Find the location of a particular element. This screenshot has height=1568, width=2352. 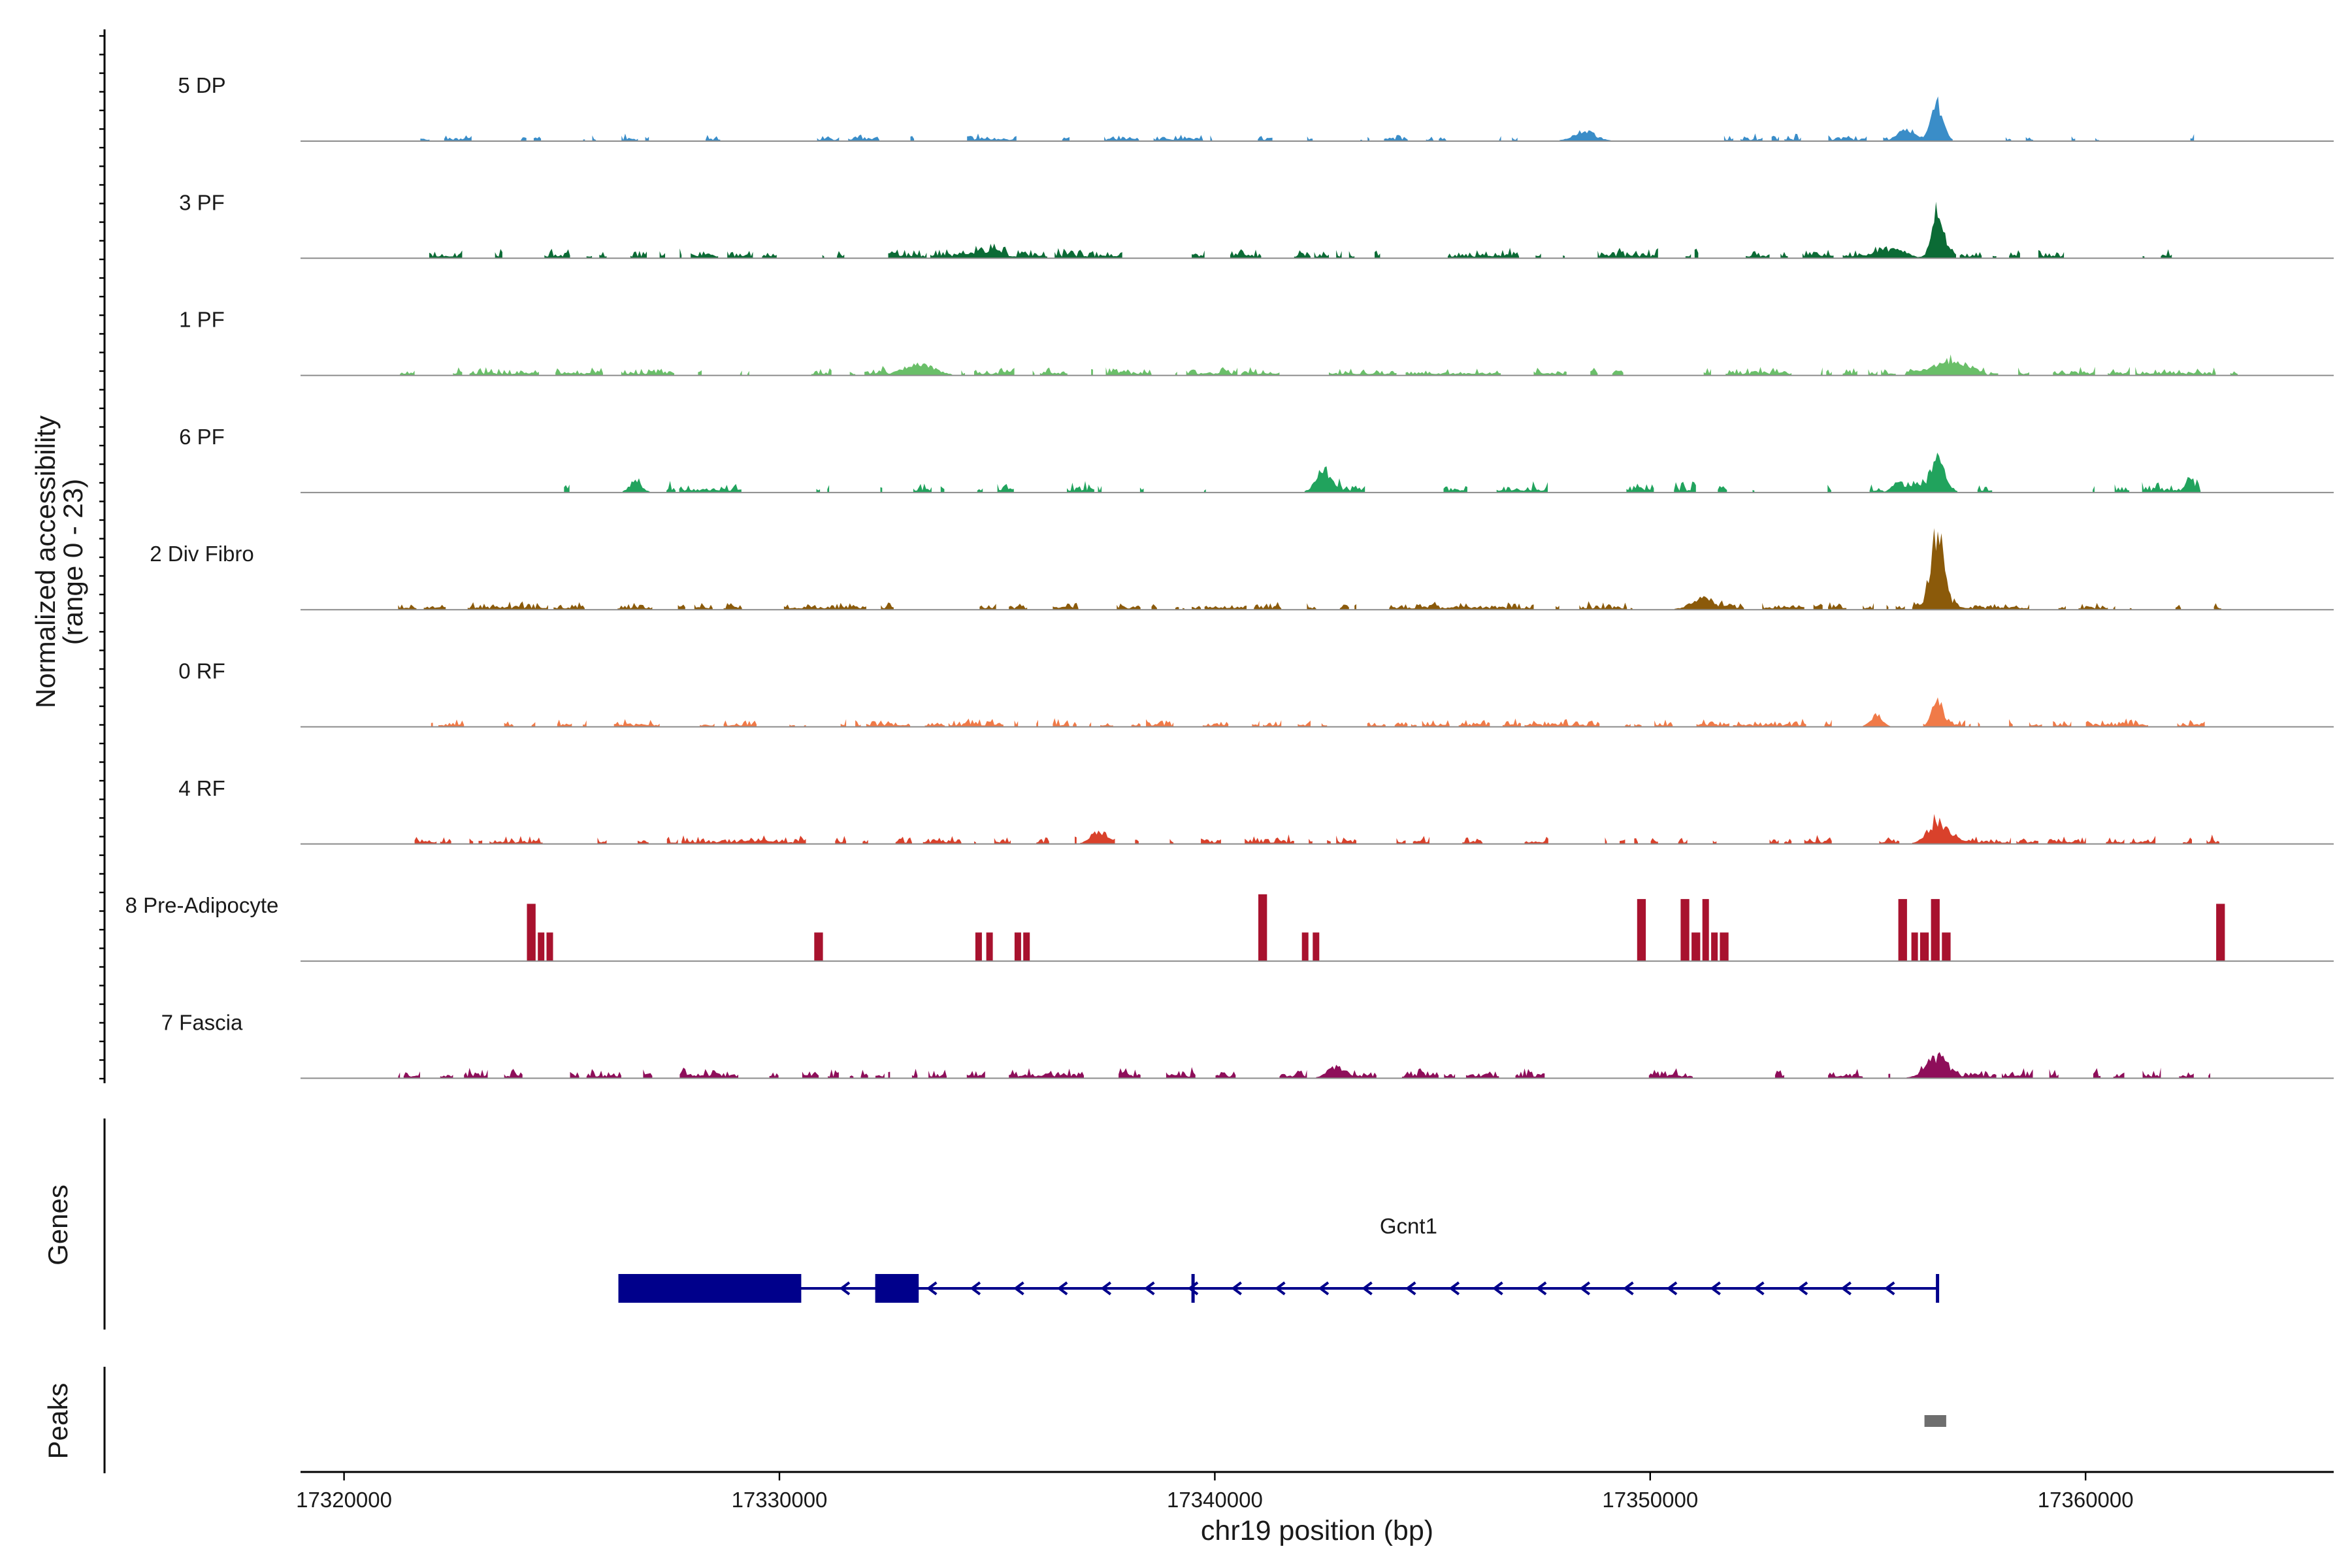

x-axis-ticks: 17320000 17330000 17340000 17350000 17360000 is located at coordinates (1215, 1492).